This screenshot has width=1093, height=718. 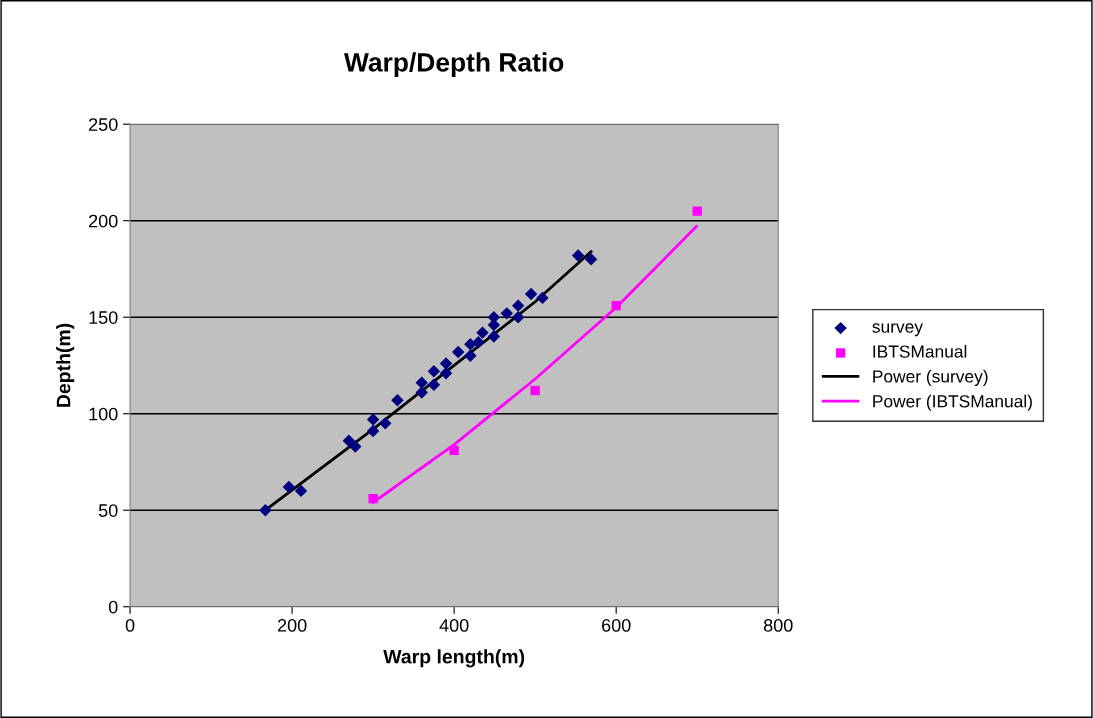 What do you see at coordinates (930, 377) in the screenshot?
I see `legend-label: Power (survey)` at bounding box center [930, 377].